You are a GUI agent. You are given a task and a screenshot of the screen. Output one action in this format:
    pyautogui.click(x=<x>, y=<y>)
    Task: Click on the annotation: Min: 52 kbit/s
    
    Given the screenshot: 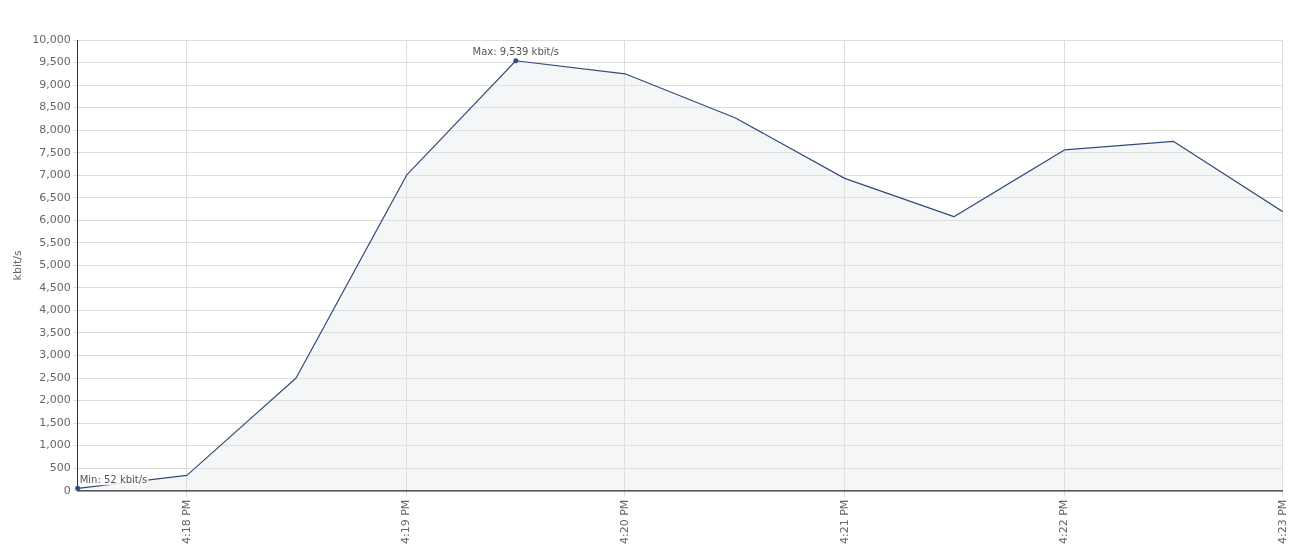 What is the action you would take?
    pyautogui.click(x=113, y=479)
    